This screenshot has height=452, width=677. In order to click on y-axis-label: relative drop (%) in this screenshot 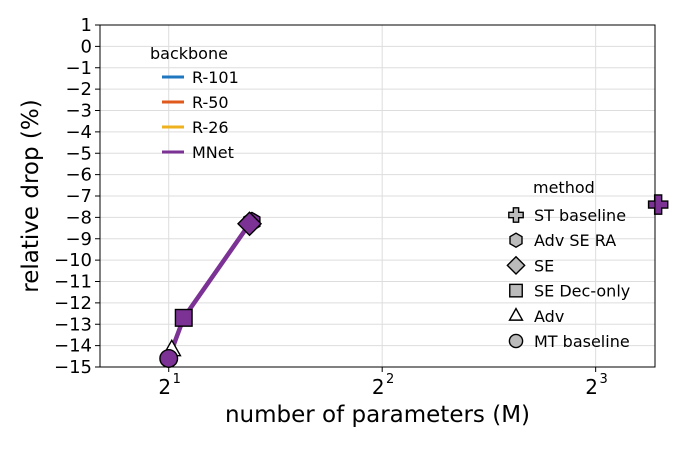, I will do `click(31, 195)`.